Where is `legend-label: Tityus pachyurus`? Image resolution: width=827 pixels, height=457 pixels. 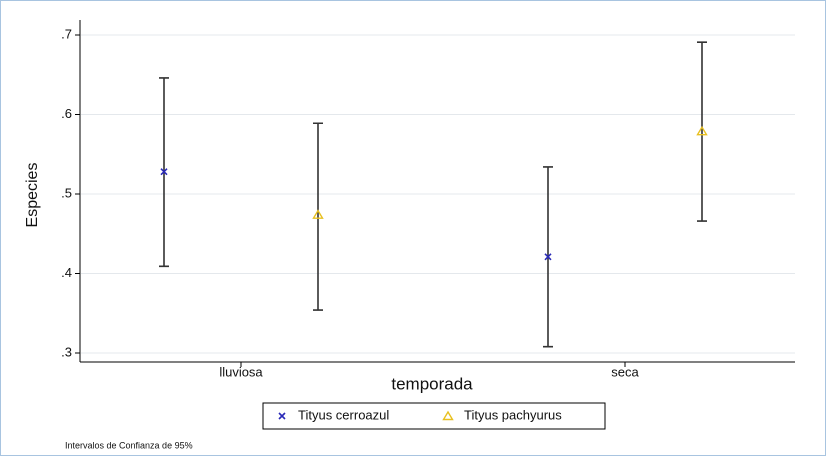
legend-label: Tityus pachyurus is located at coordinates (513, 414).